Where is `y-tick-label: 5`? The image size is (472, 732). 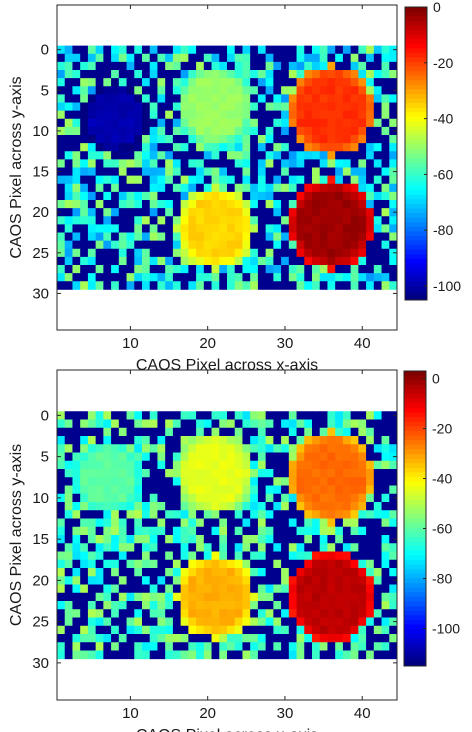
y-tick-label: 5 is located at coordinates (45, 90).